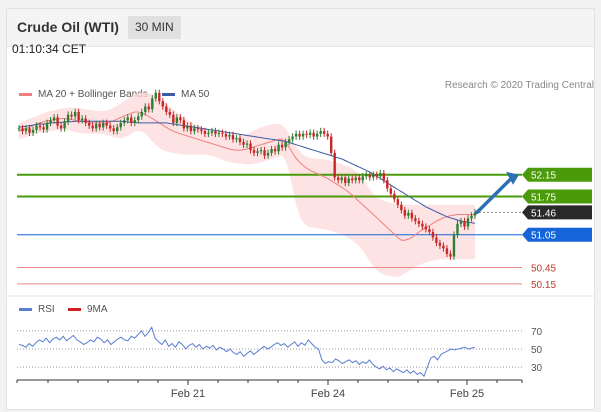  I want to click on legend-9ma: 9MA, so click(88, 309).